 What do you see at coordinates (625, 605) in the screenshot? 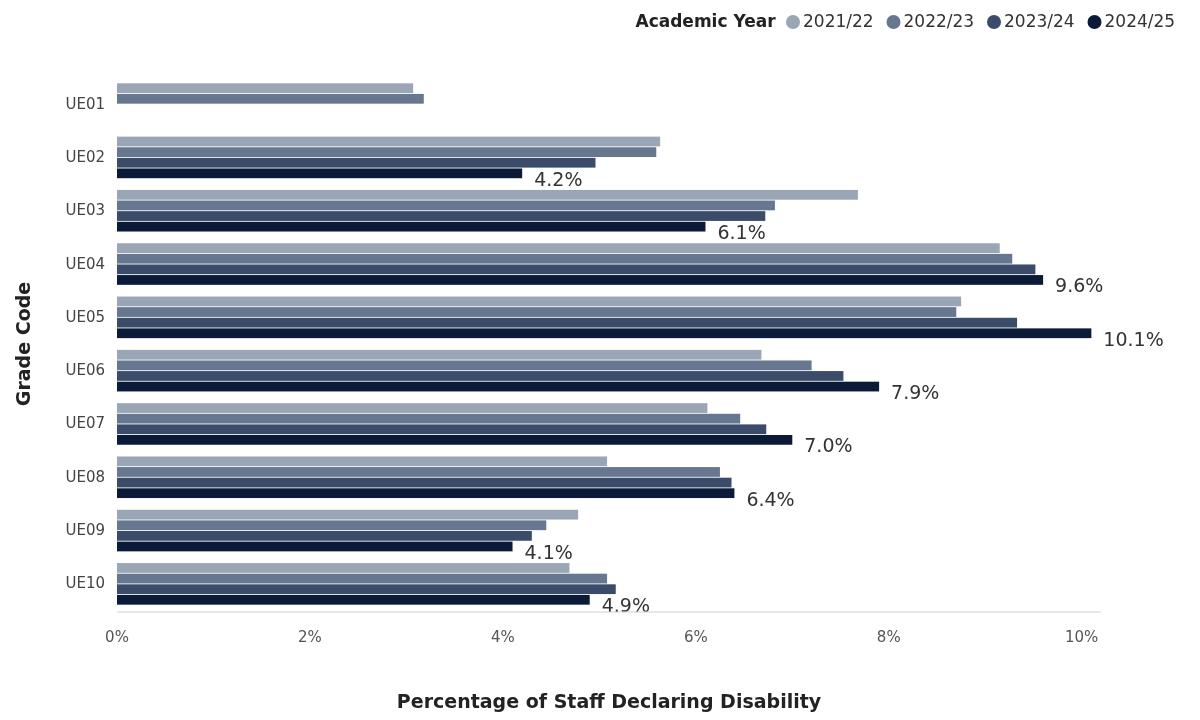
I see `data-label: 4.9%` at bounding box center [625, 605].